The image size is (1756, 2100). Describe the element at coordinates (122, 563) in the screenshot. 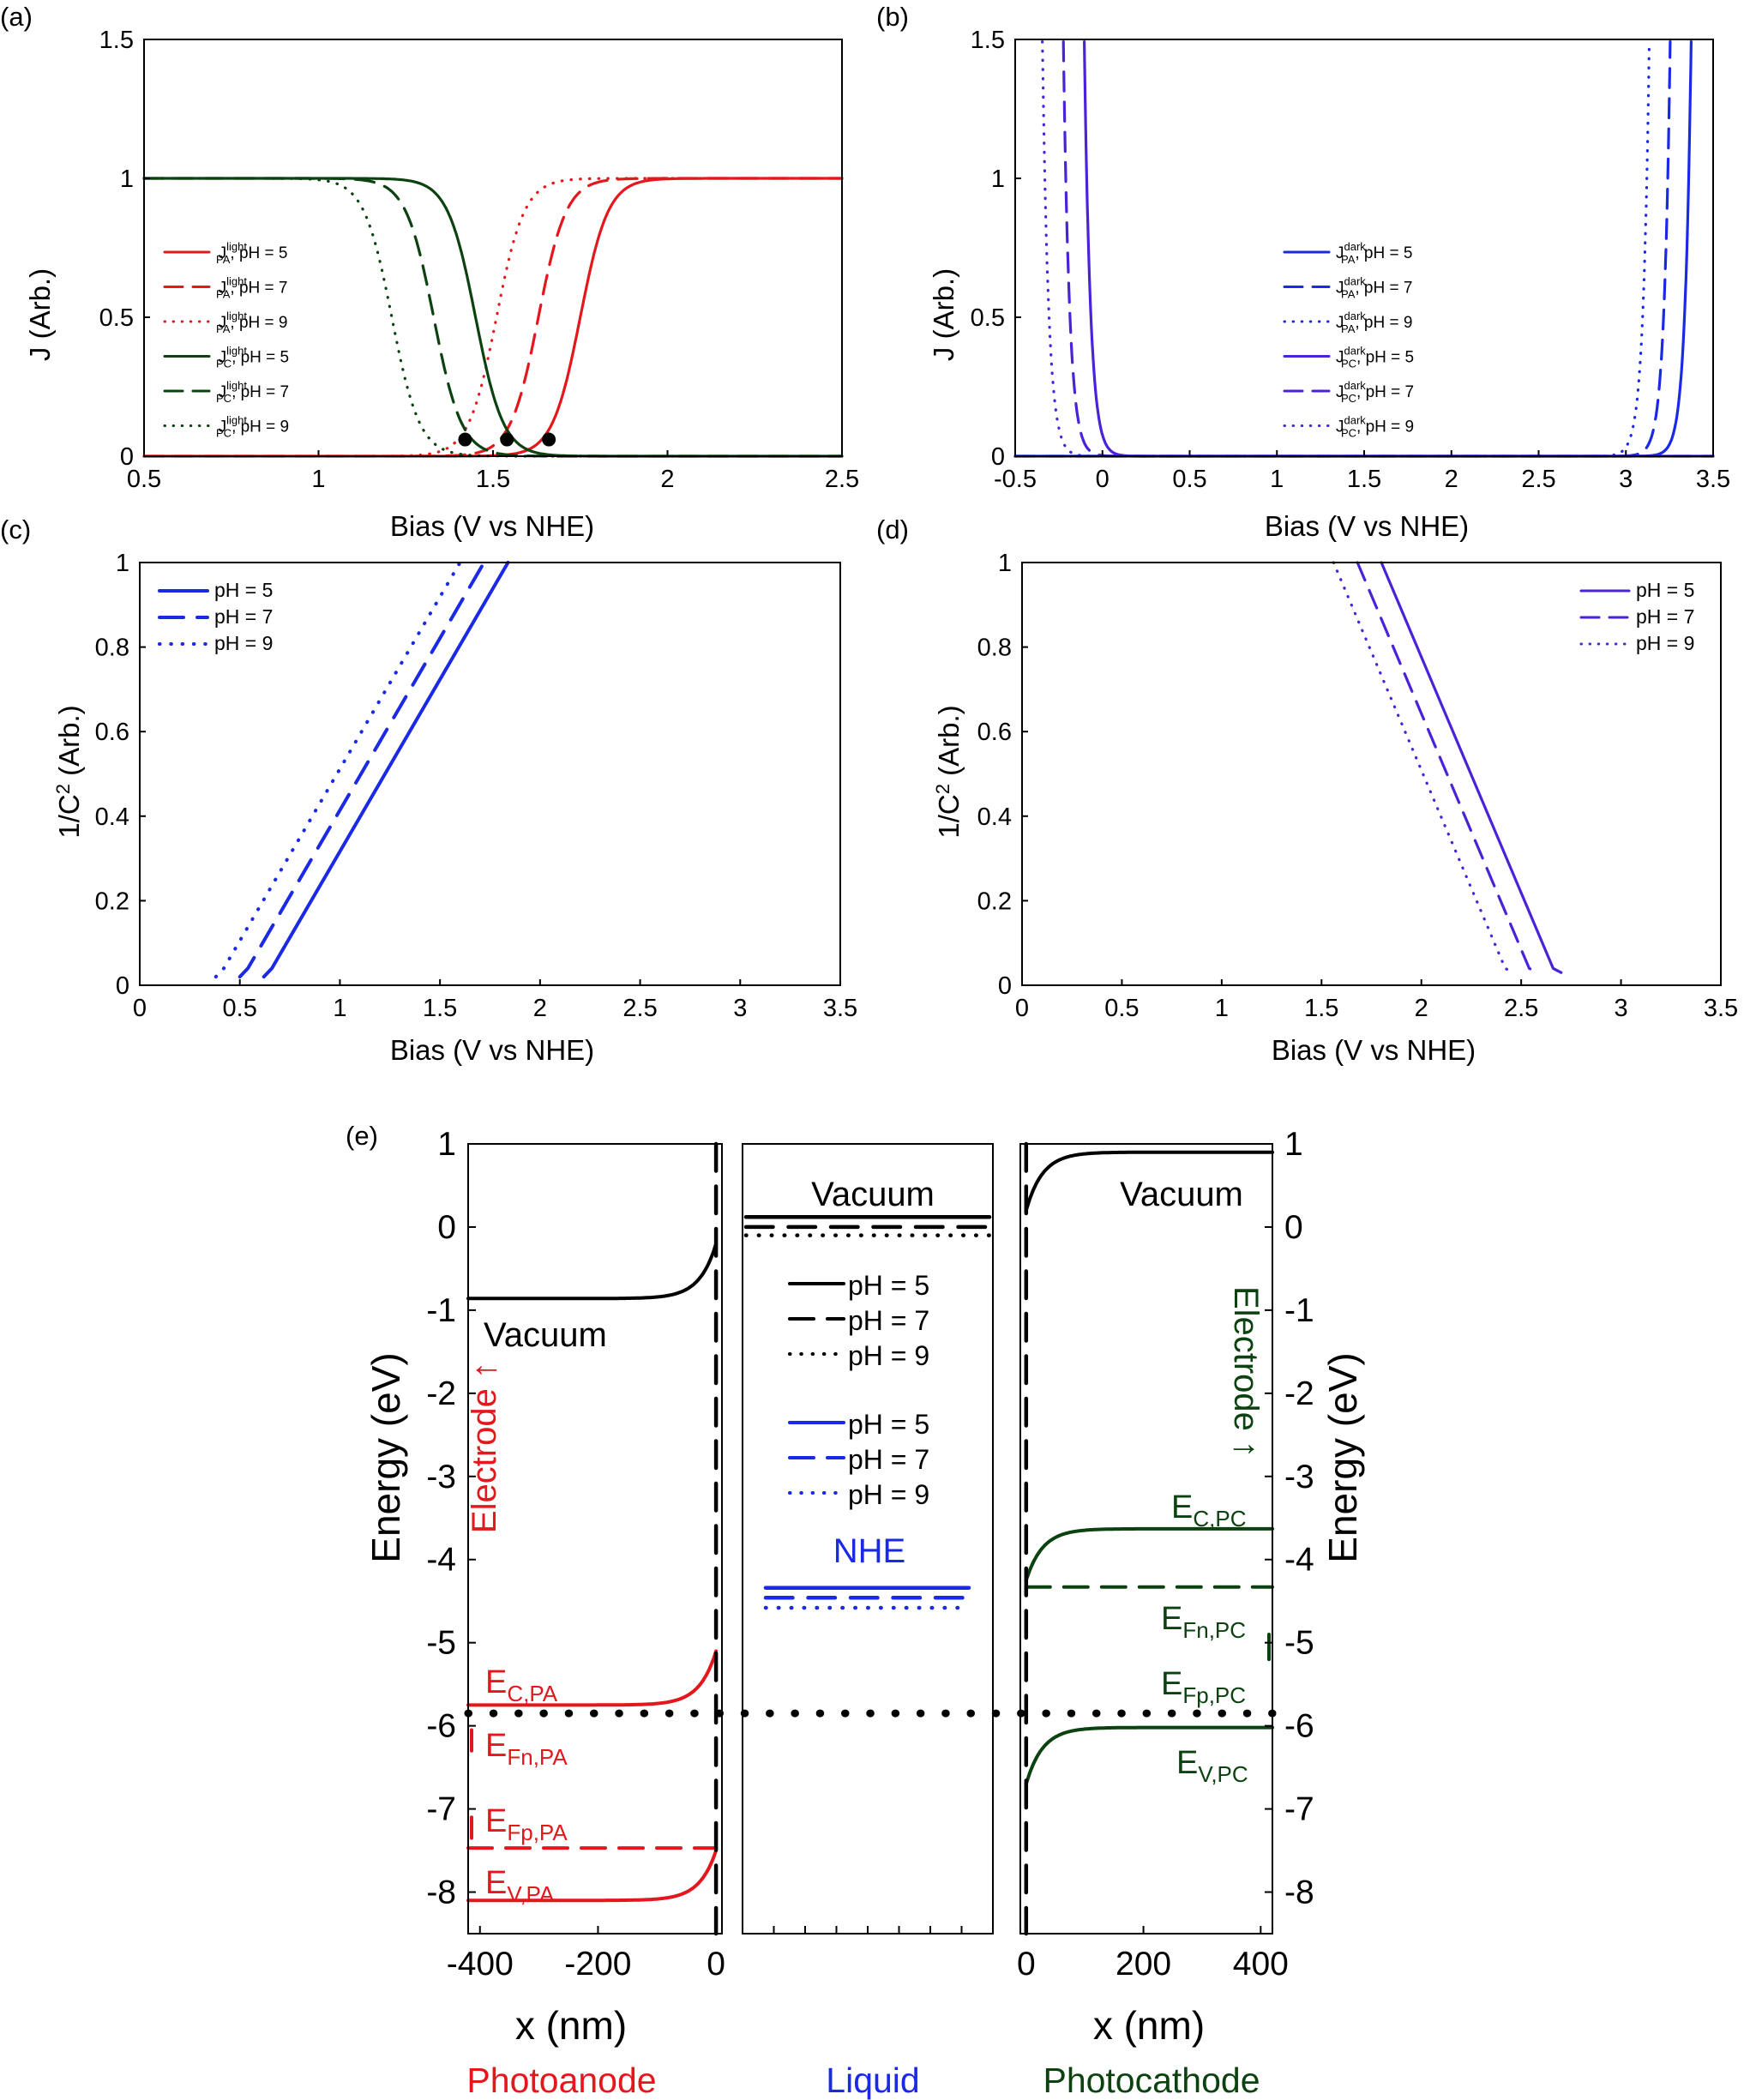

I see `c-ytick-label: 1` at that location.